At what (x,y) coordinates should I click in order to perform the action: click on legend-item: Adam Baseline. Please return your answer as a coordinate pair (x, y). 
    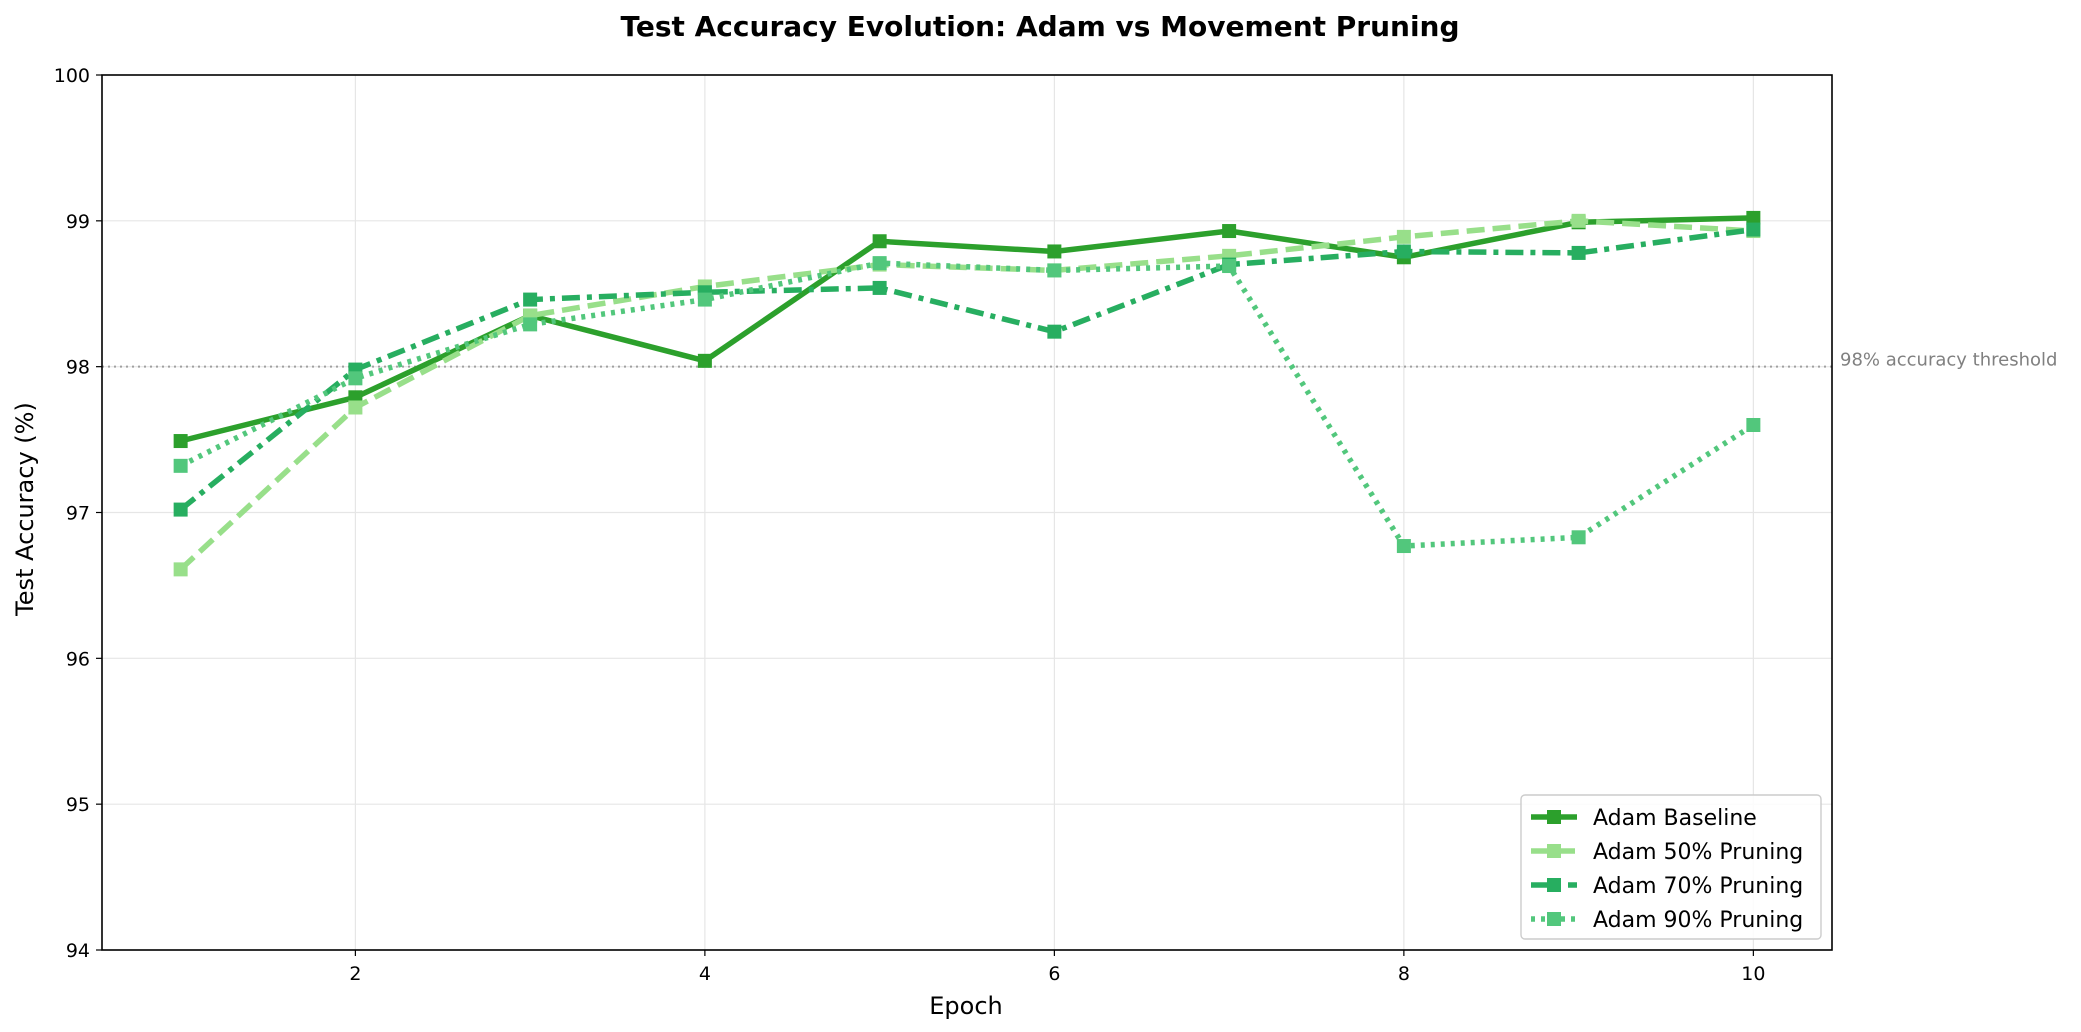
    Looking at the image, I should click on (1644, 818).